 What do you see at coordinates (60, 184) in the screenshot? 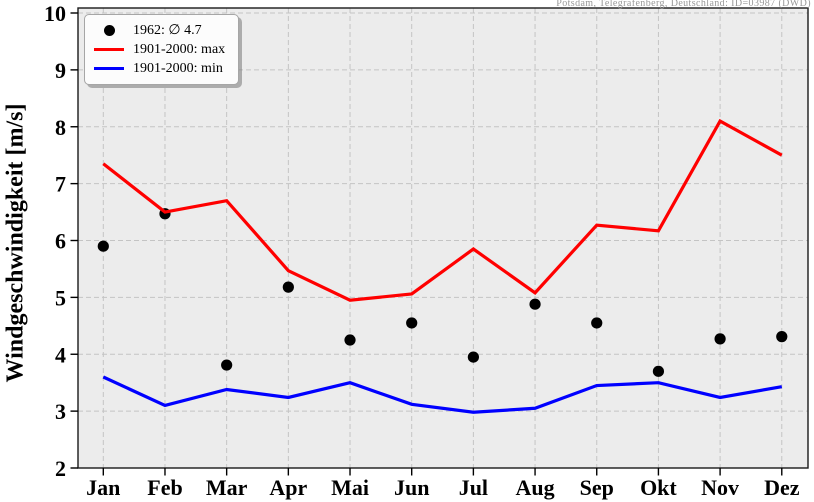
I see `y-tick-label: 7` at bounding box center [60, 184].